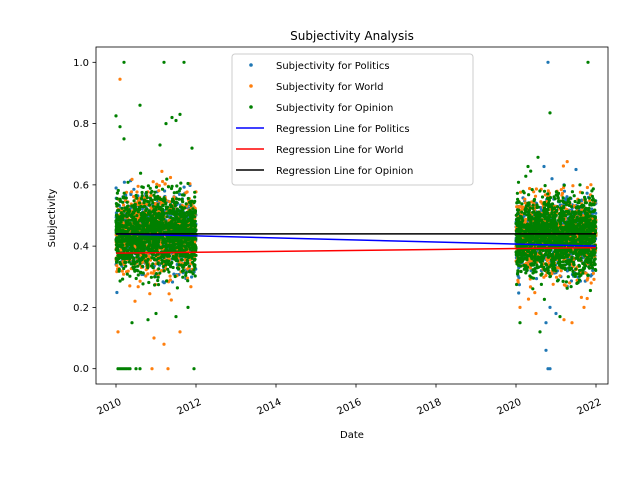 This screenshot has height=480, width=640. Describe the element at coordinates (352, 36) in the screenshot. I see `chart-title: Subjectivity Analysis` at that location.